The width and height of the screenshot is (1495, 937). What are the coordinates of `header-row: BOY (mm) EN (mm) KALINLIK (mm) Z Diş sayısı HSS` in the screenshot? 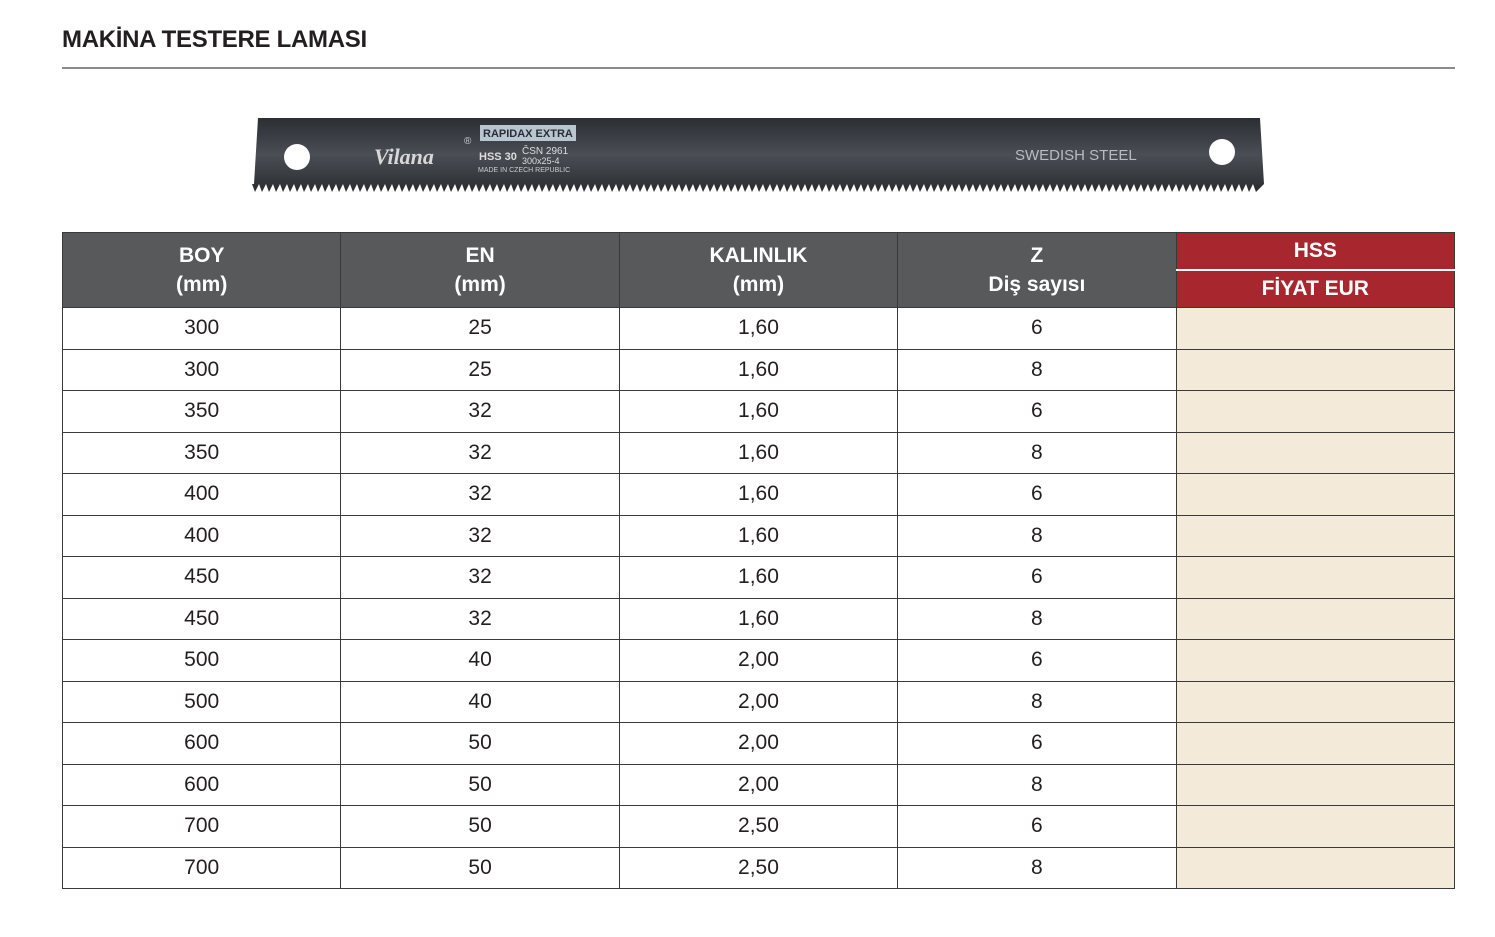 It's located at (758, 270).